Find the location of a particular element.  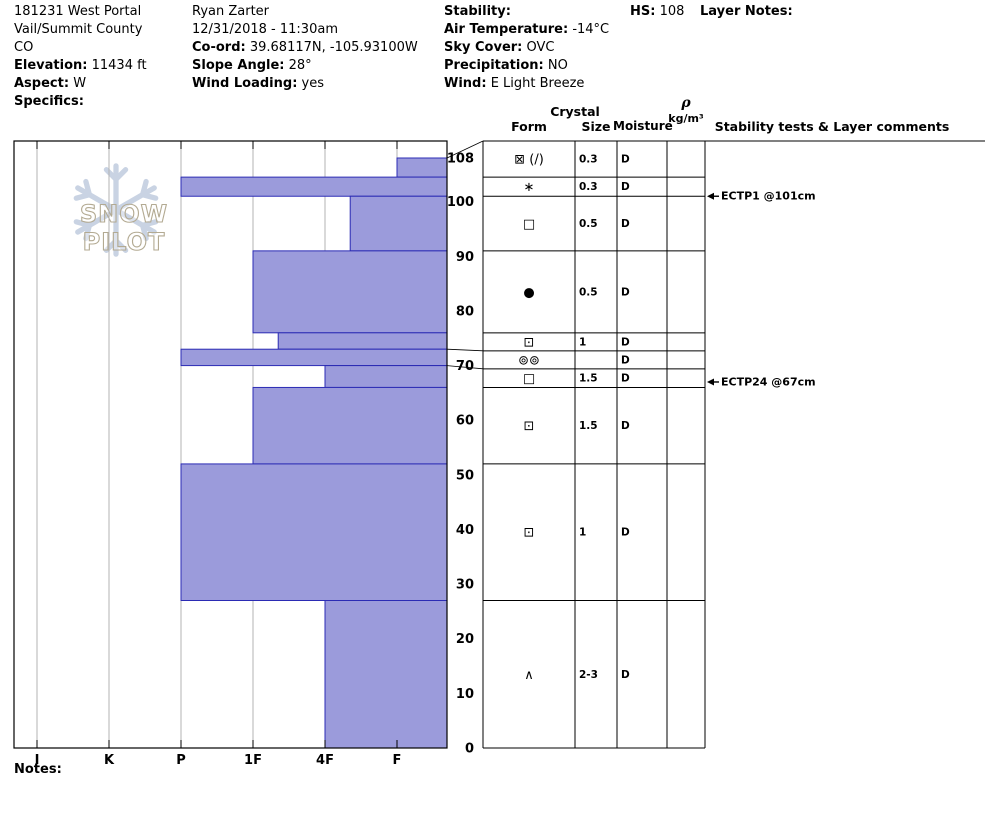

comments-header: Stability tests & Layer comments is located at coordinates (832, 126).